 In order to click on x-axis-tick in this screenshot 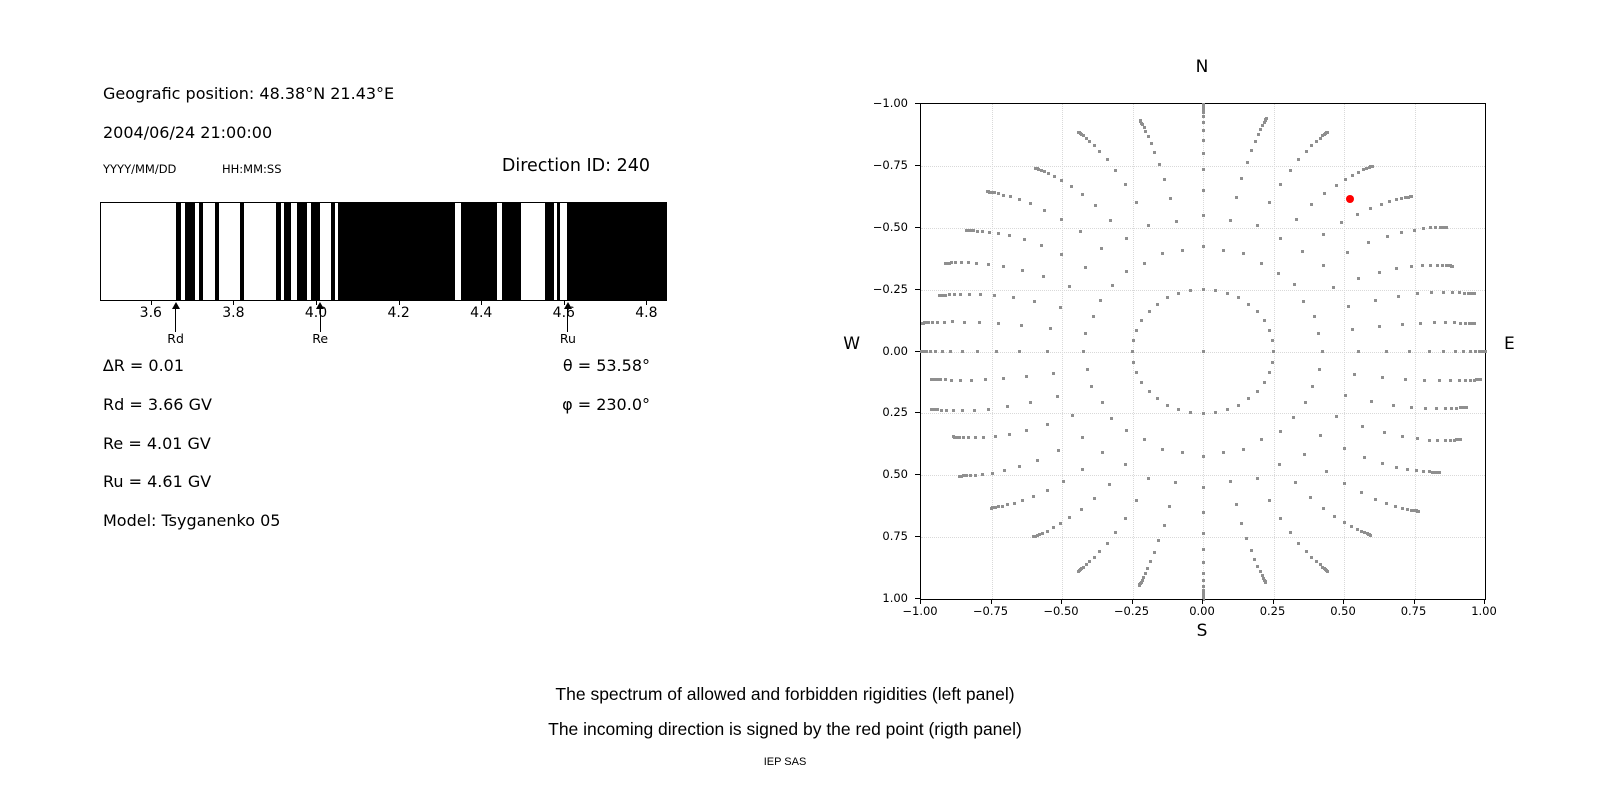, I will do `click(647, 302)`.